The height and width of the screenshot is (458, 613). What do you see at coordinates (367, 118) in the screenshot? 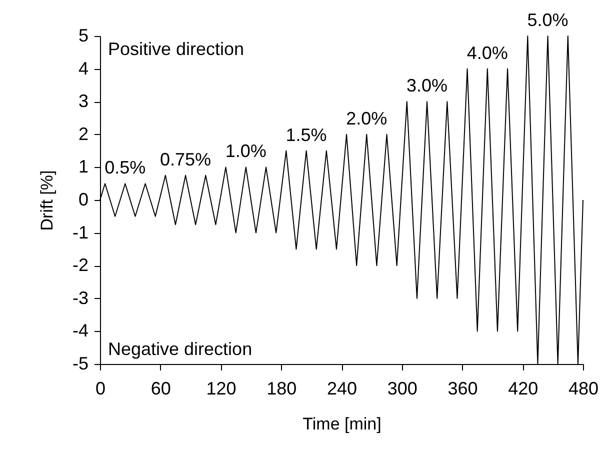
I see `annotation: 2.0%` at bounding box center [367, 118].